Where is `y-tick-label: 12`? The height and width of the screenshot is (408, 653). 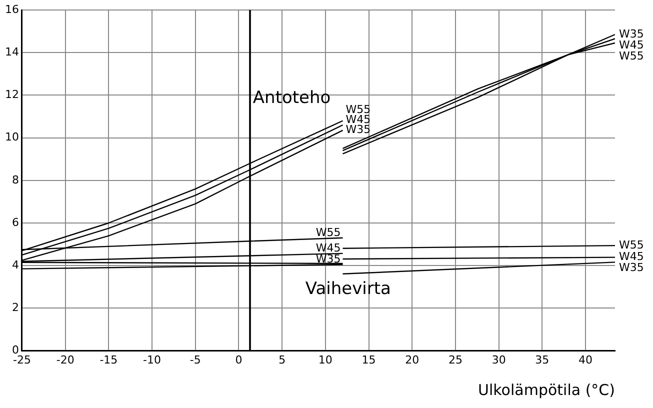 y-tick-label: 12 is located at coordinates (11, 95).